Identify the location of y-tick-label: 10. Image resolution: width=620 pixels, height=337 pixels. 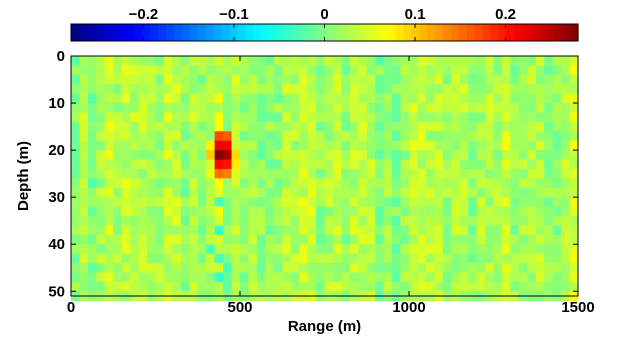
(56, 103).